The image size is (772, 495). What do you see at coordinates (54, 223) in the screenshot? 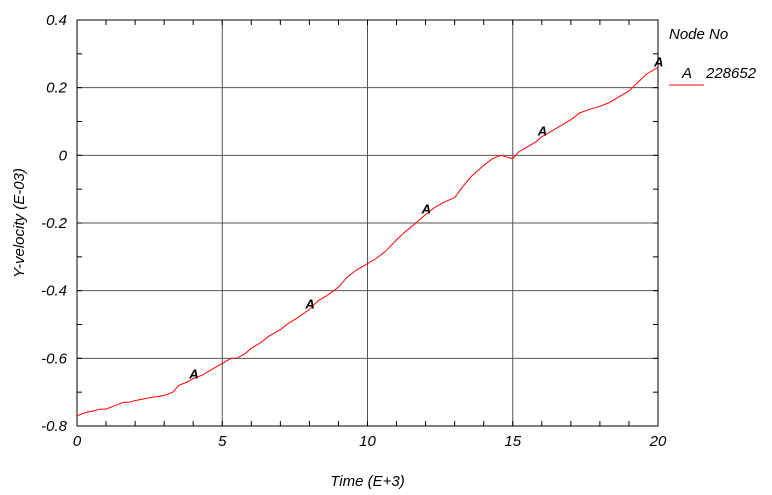
I see `y-tick-label: -0.2` at bounding box center [54, 223].